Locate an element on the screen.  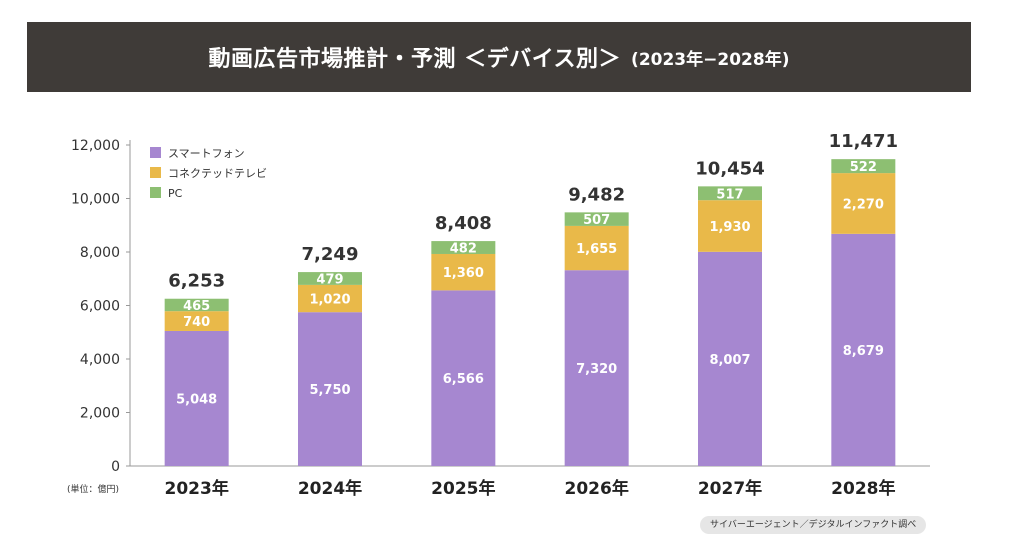
source-badge: サイバーエージェント／デジタルインファクト調べ is located at coordinates (813, 525).